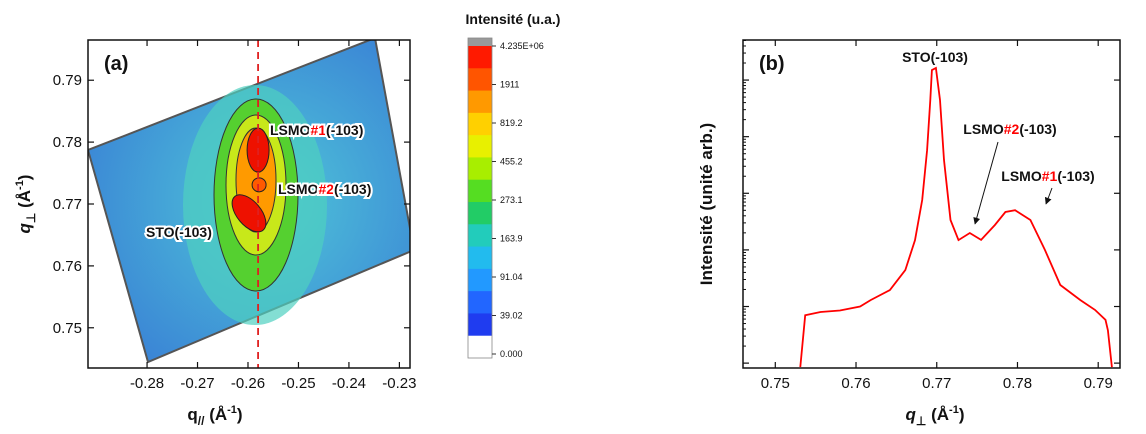 The height and width of the screenshot is (434, 1146). Describe the element at coordinates (511, 123) in the screenshot. I see `colorbar-label: 819.2` at that location.